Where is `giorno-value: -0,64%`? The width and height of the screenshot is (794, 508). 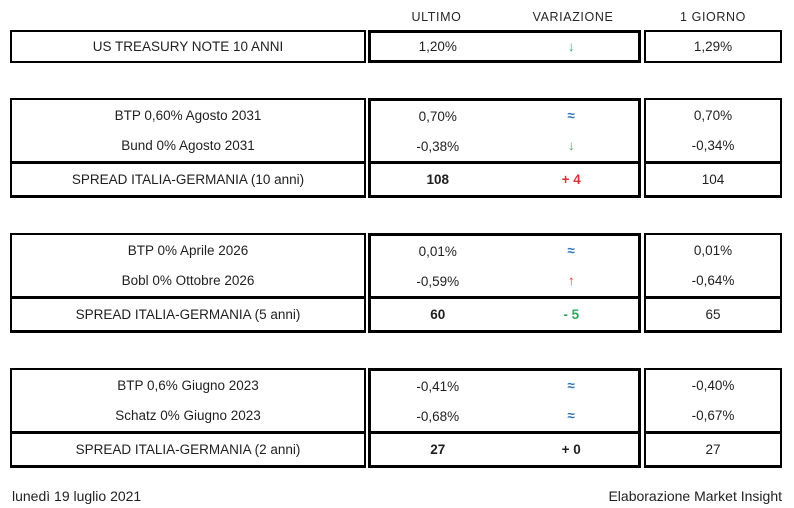 giorno-value: -0,64% is located at coordinates (713, 281).